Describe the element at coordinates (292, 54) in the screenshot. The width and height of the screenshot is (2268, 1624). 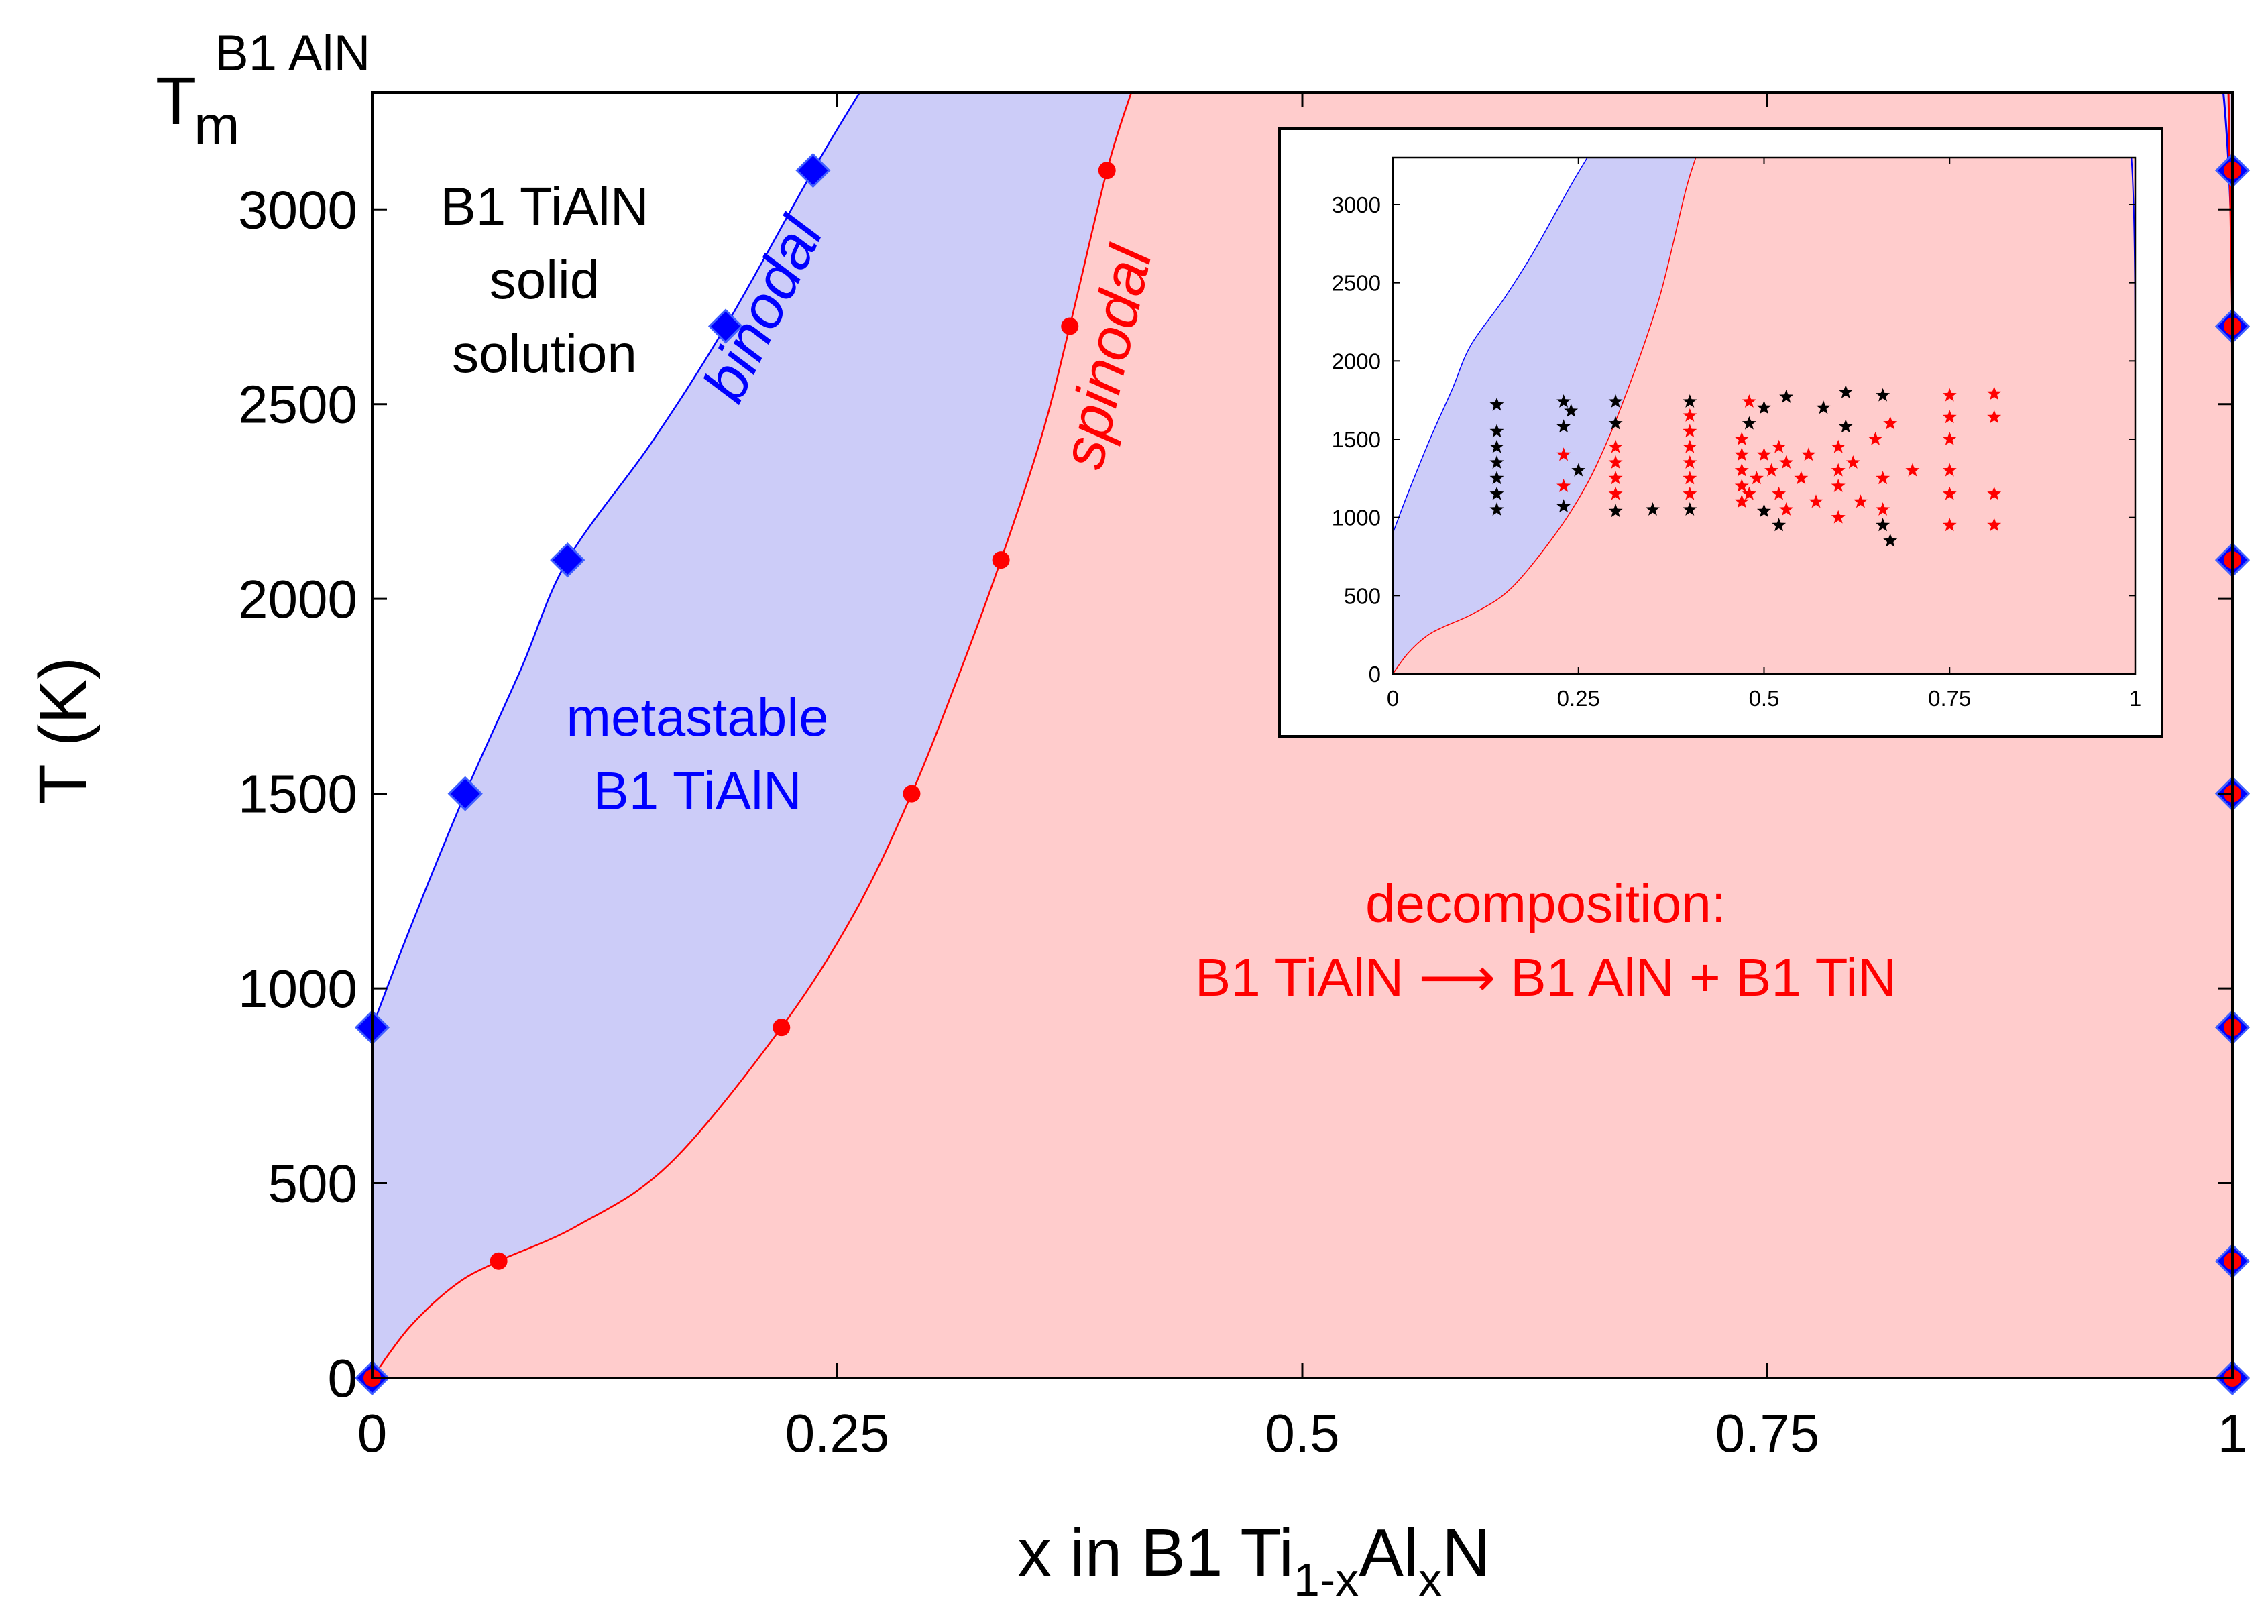
I see `tm-sup: B1 AlN` at that location.